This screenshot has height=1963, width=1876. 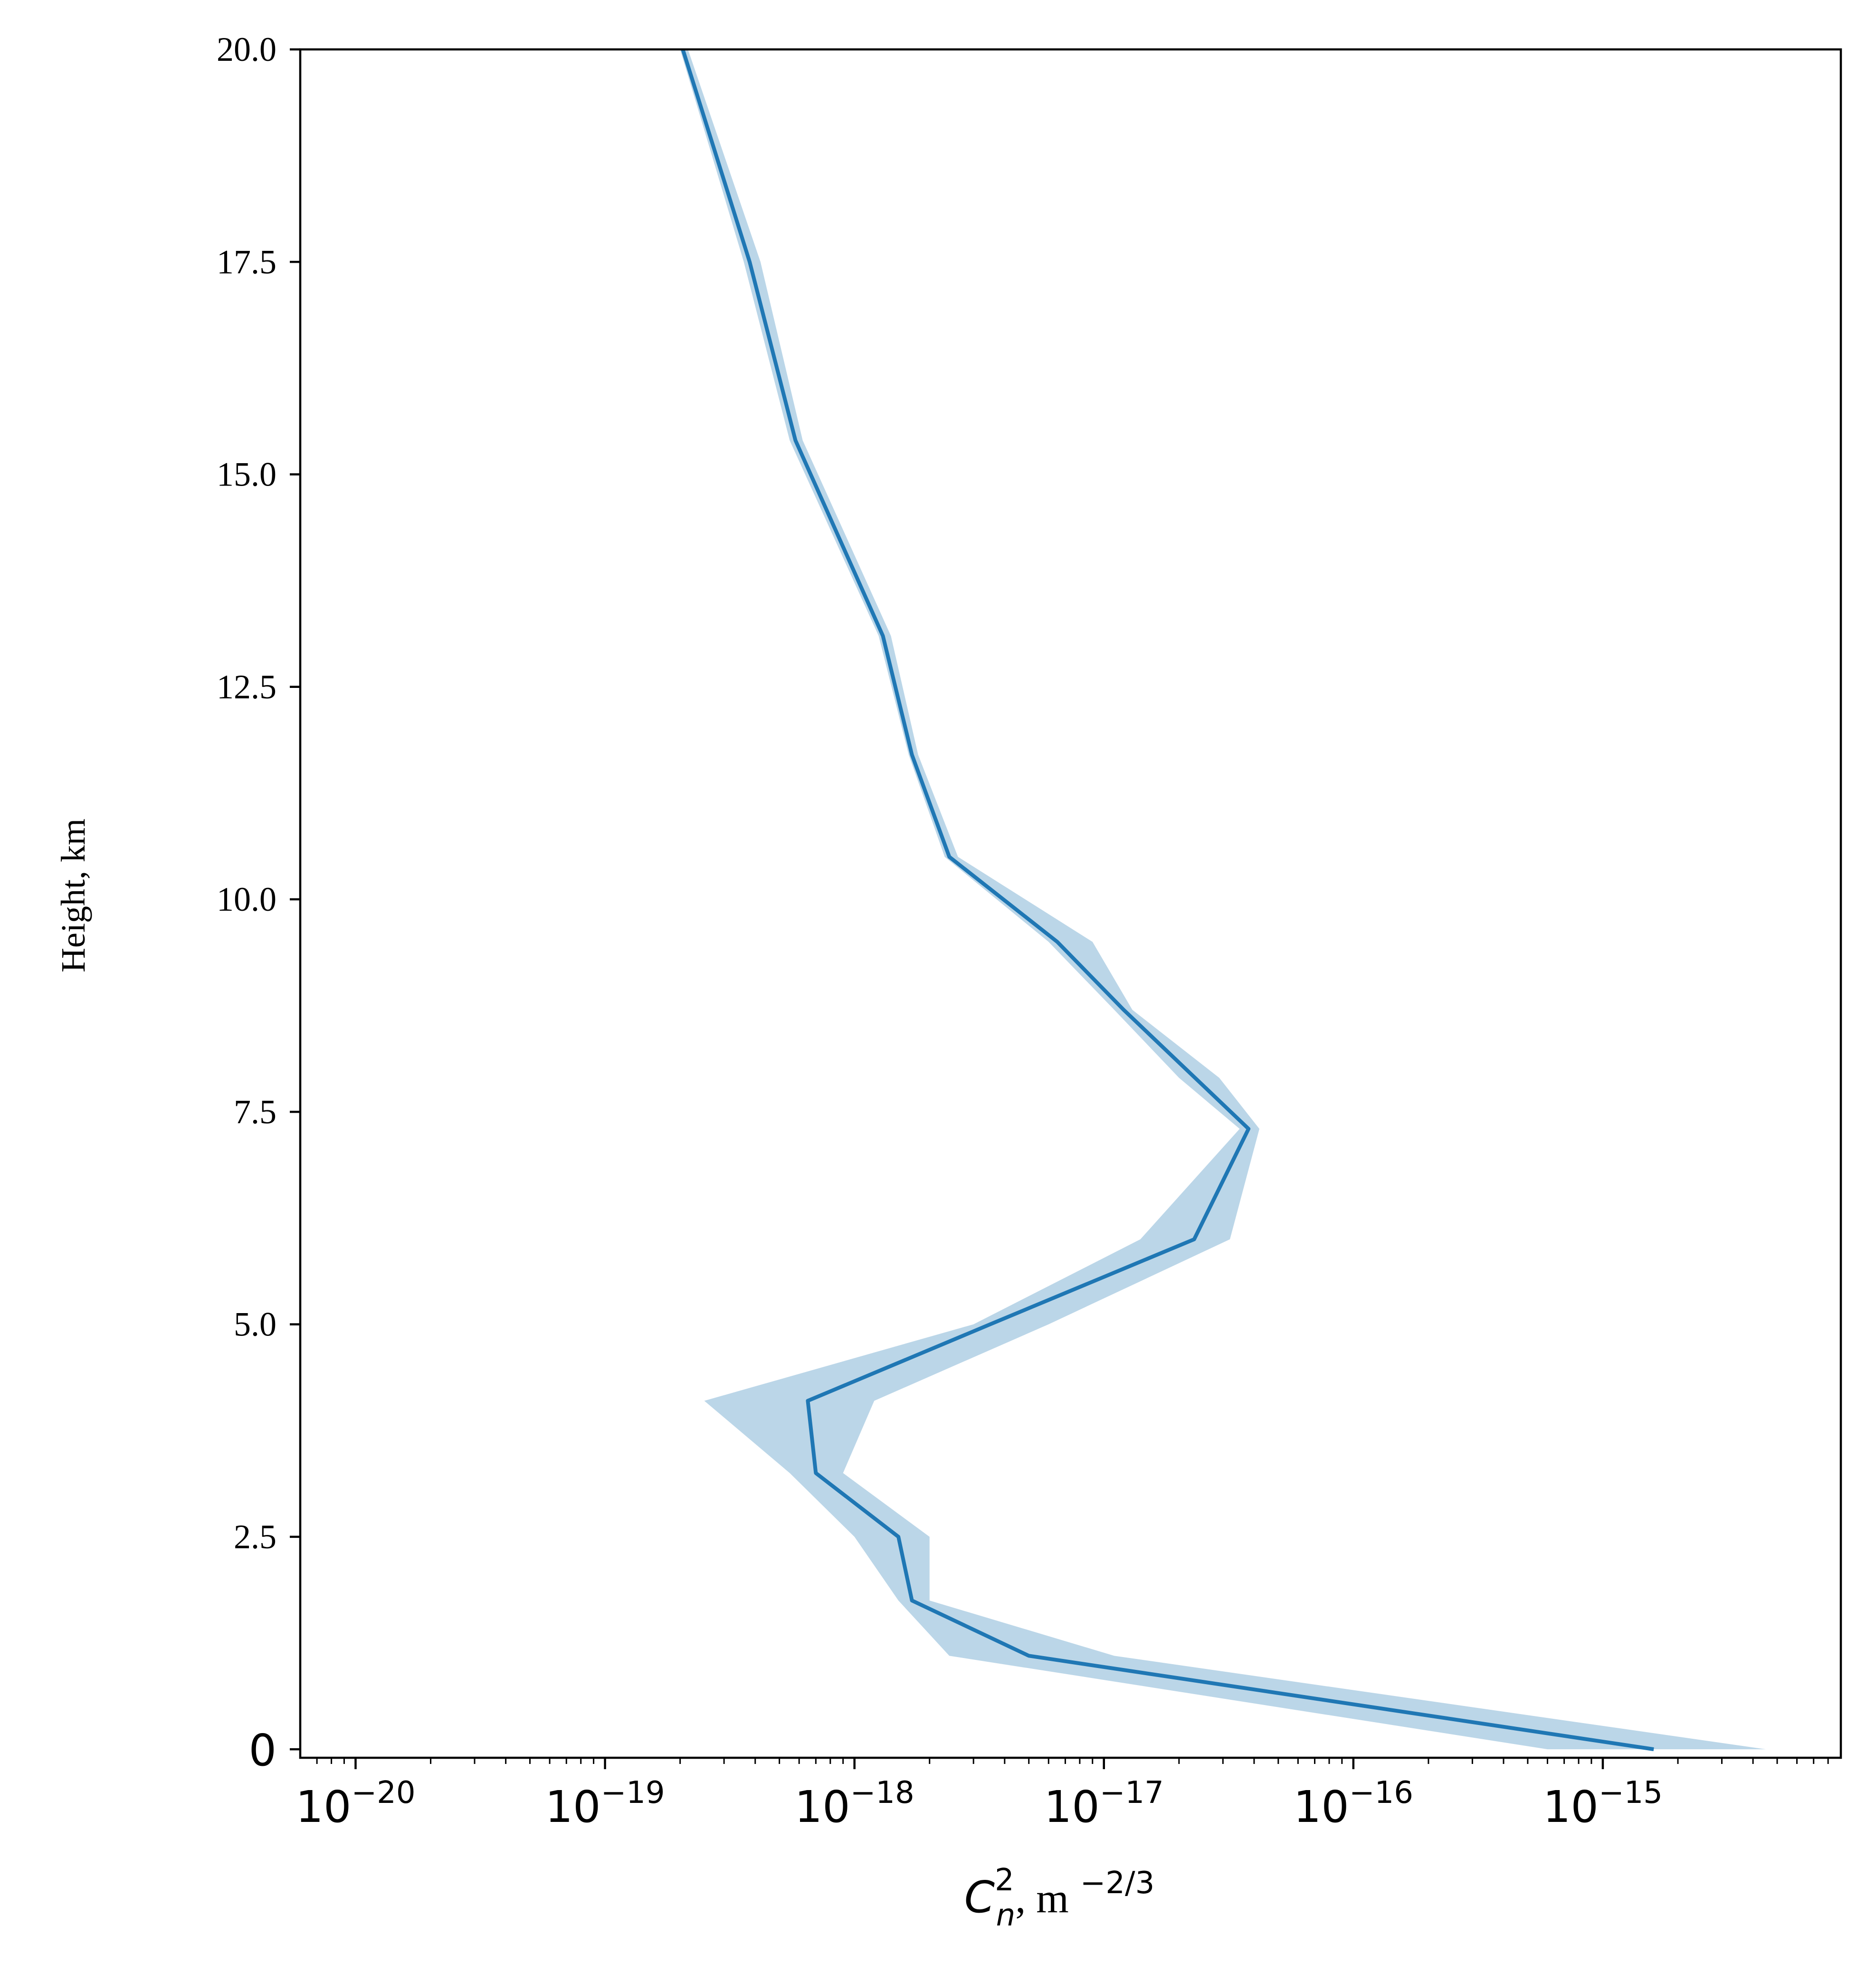 I want to click on x-axis: 10−20 10−19 10−18 10−17 10−16 10−15, so click(x=1062, y=1795).